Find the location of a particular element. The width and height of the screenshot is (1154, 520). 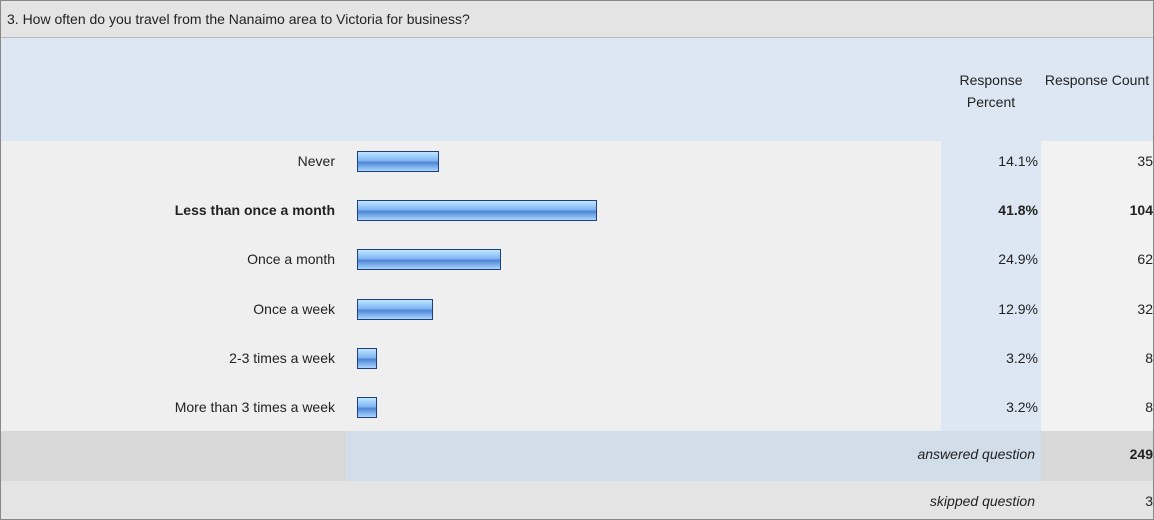

count-header: Response Count is located at coordinates (1097, 80).